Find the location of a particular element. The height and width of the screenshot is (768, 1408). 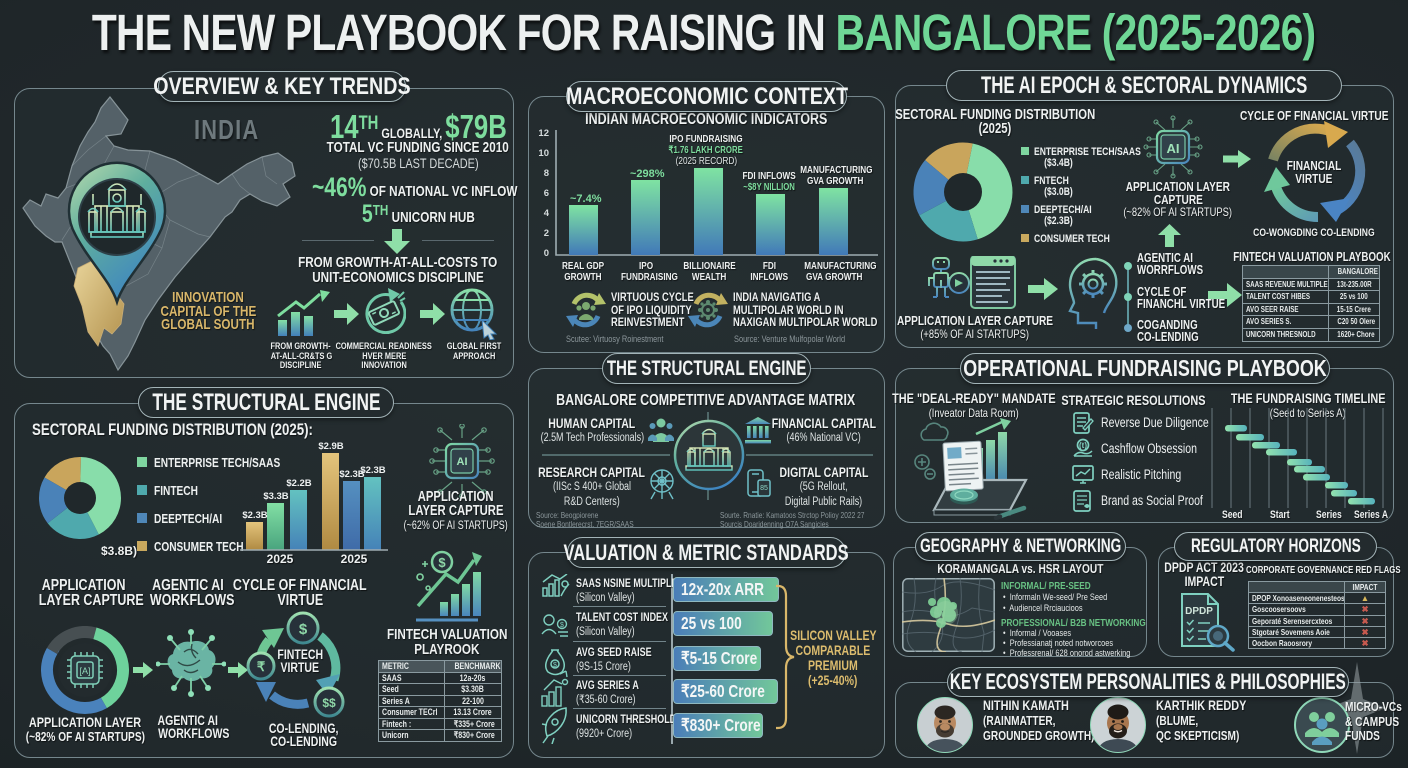

svg-text: 8 is located at coordinates (546, 173).